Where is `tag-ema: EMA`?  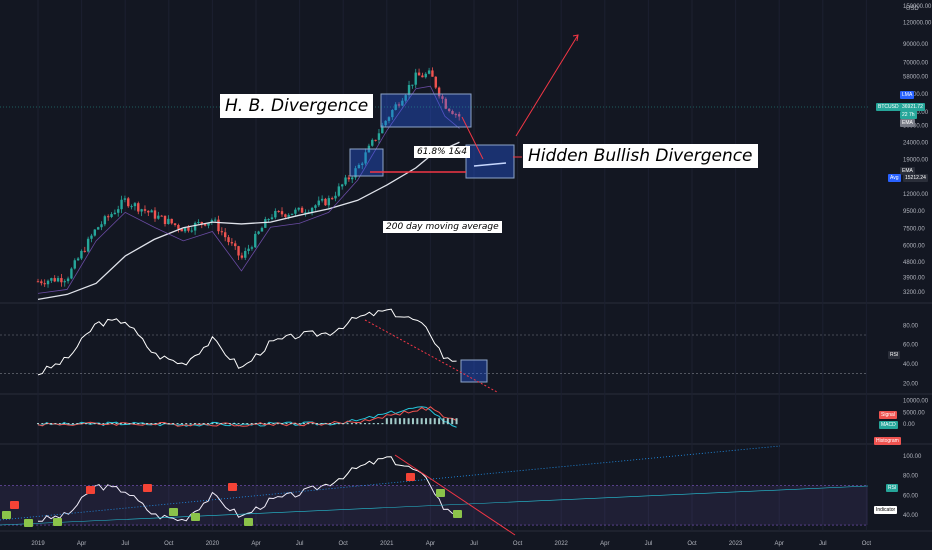
tag-ema: EMA is located at coordinates (907, 123).